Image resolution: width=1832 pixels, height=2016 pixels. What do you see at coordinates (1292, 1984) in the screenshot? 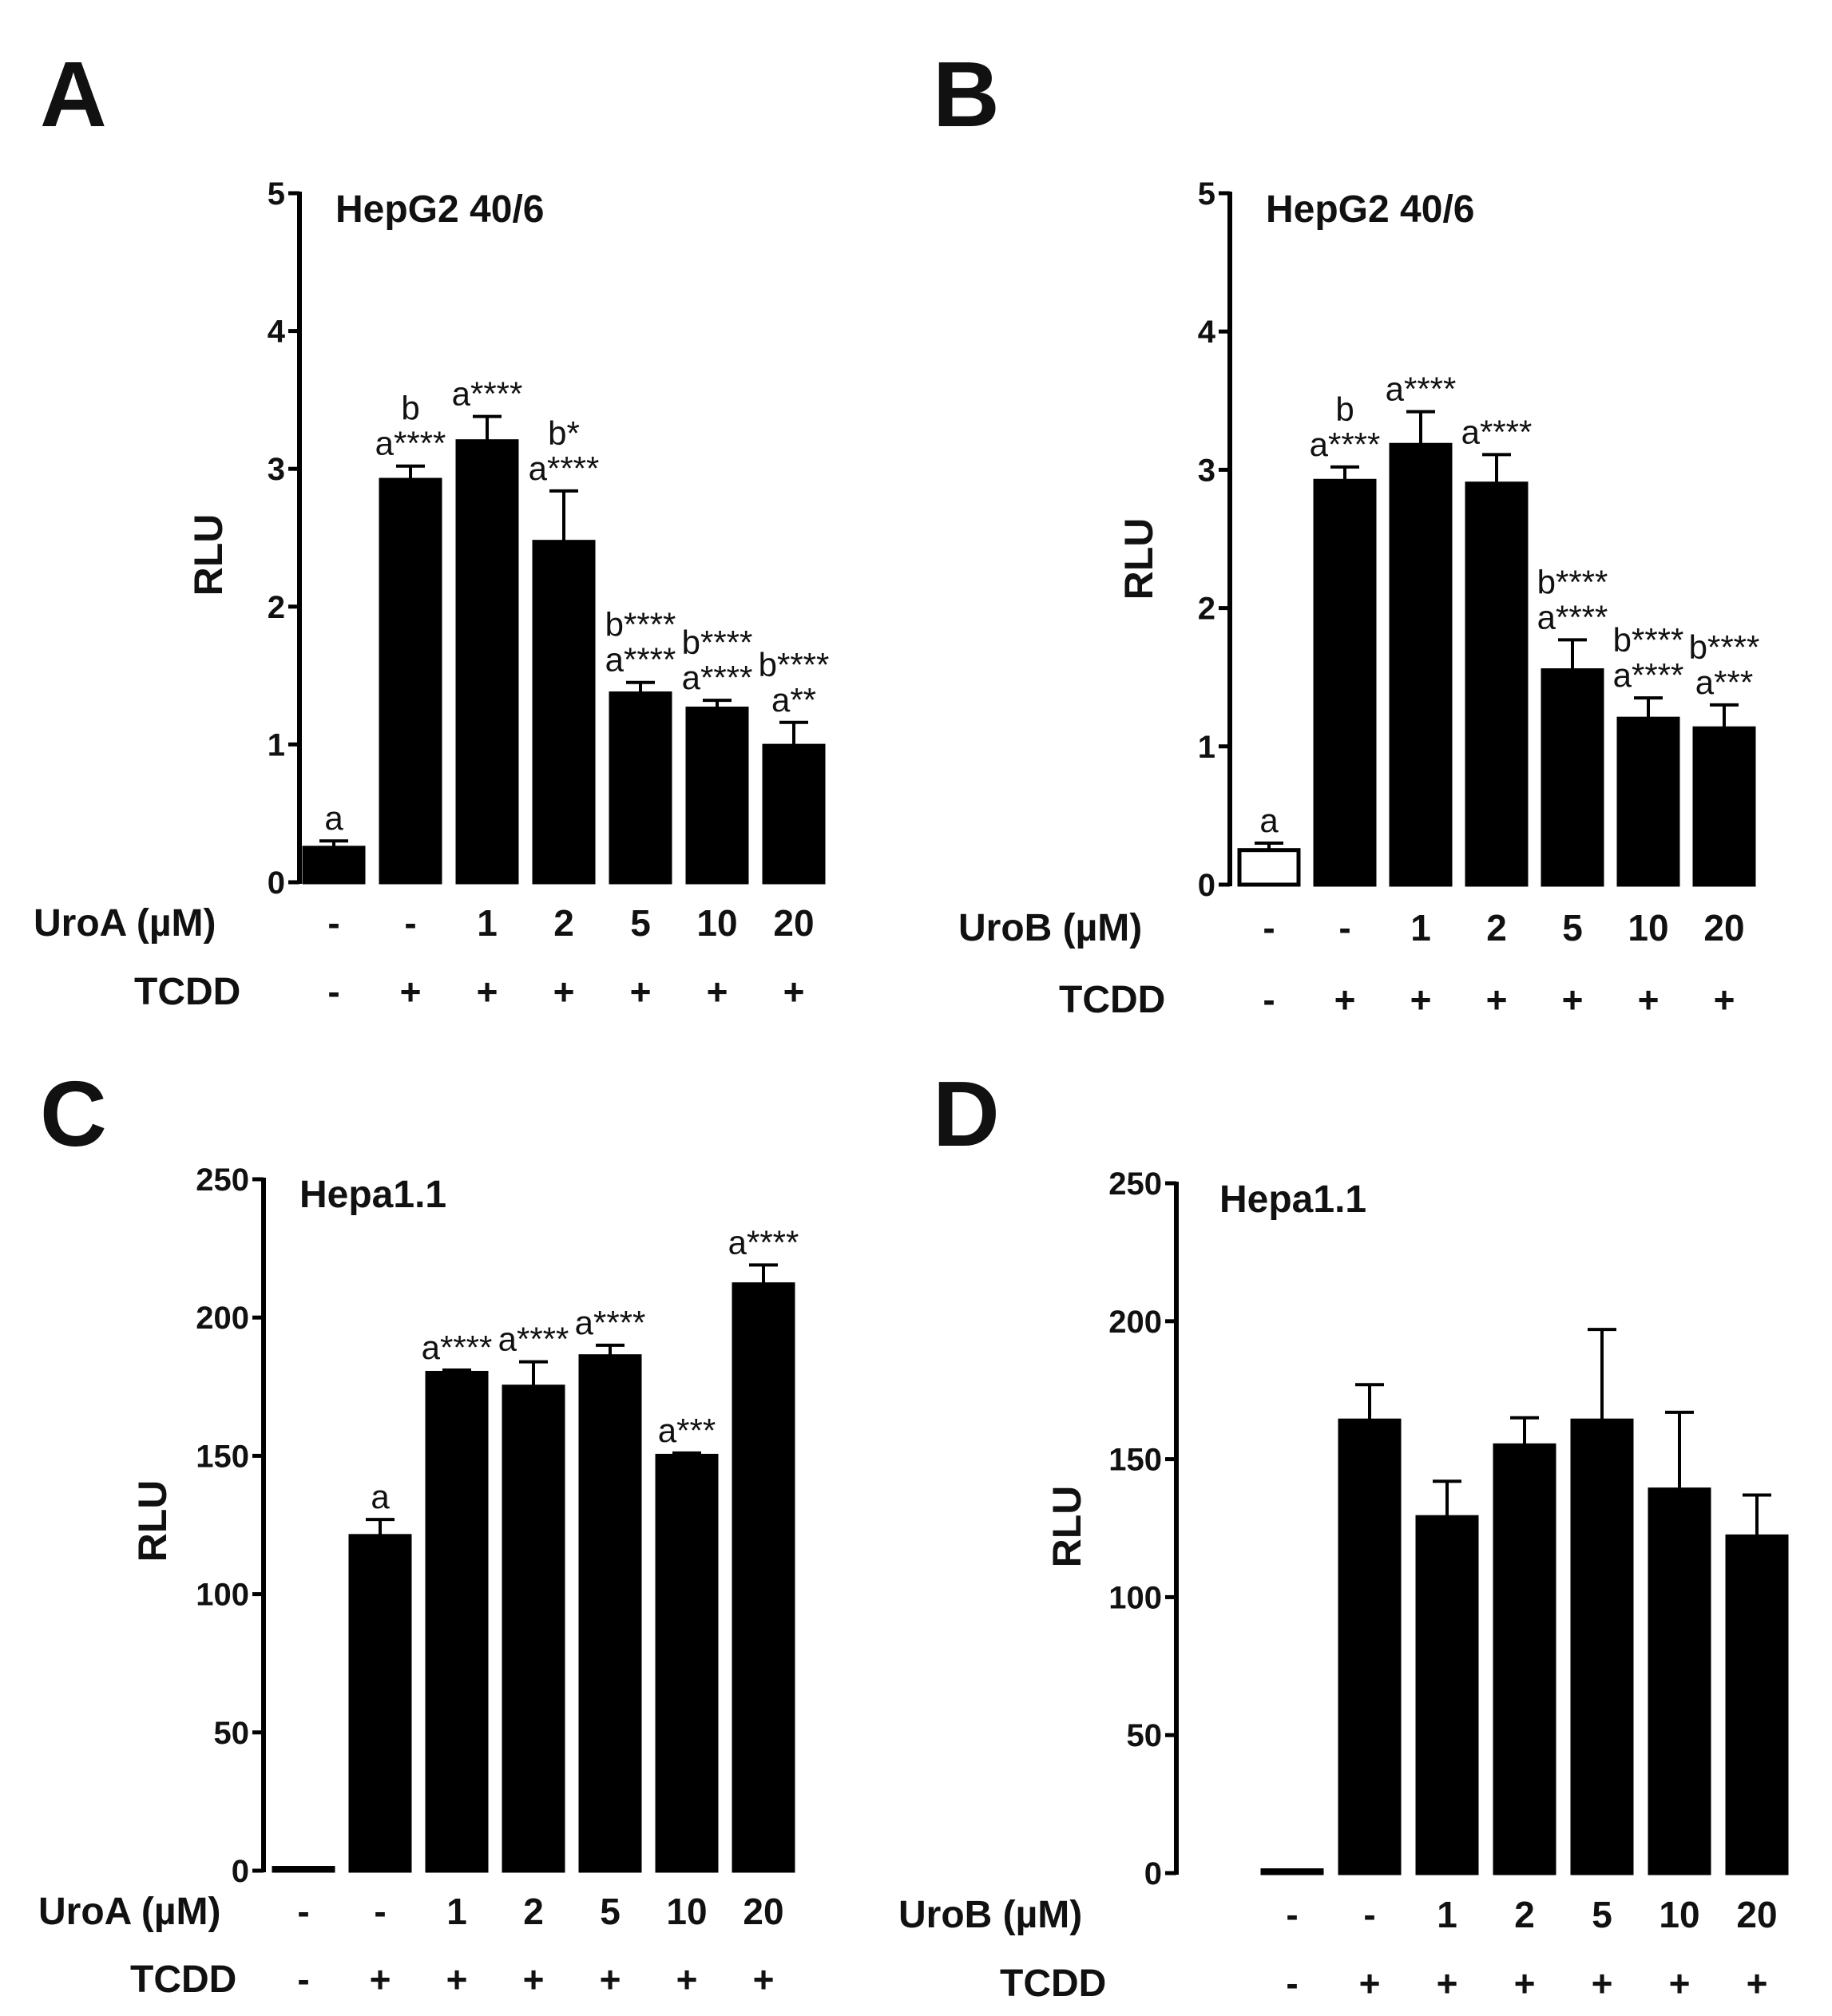
I see `panel-d-tcdd-value: -` at bounding box center [1292, 1984].